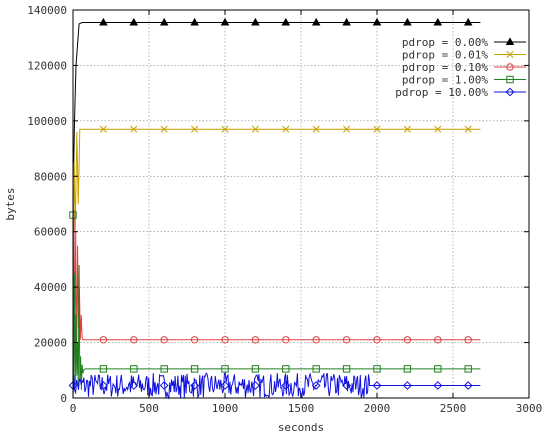 This screenshot has height=440, width=550. What do you see at coordinates (50, 343) in the screenshot?
I see `y-tick-label: 20000` at bounding box center [50, 343].